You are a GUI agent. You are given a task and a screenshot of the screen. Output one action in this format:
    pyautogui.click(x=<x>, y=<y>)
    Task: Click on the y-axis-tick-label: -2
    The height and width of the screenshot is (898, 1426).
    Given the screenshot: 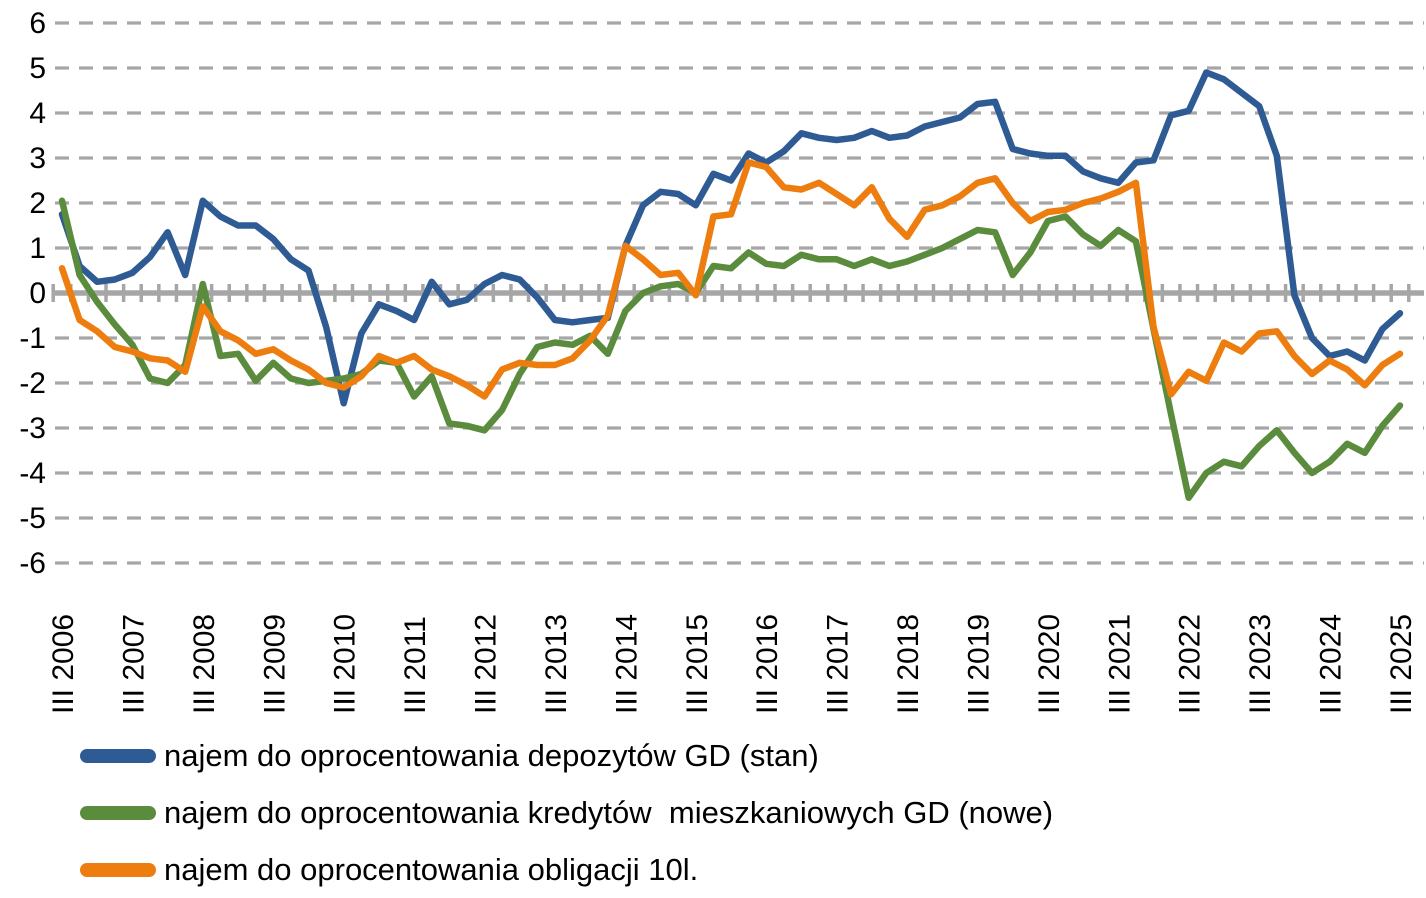 What is the action you would take?
    pyautogui.click(x=32, y=383)
    